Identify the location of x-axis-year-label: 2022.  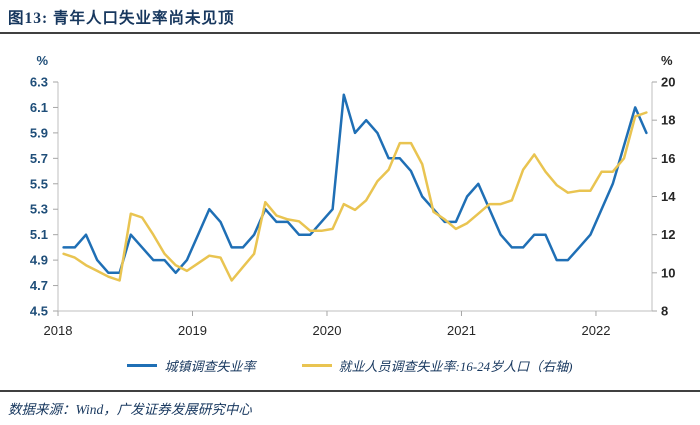
(596, 330).